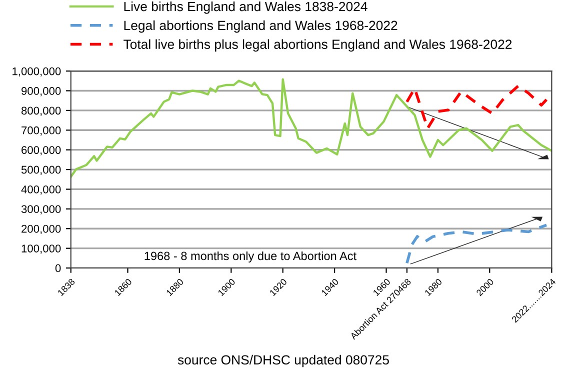  I want to click on y-tick-label: 300,000, so click(41, 209).